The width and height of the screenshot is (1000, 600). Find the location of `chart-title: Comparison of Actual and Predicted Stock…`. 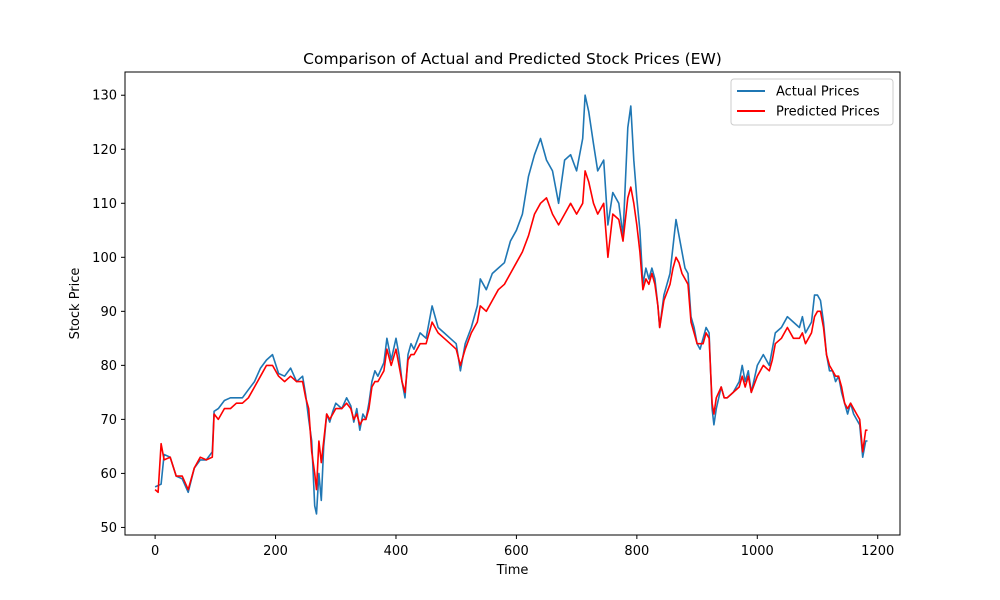

chart-title: Comparison of Actual and Predicted Stock… is located at coordinates (512, 59).